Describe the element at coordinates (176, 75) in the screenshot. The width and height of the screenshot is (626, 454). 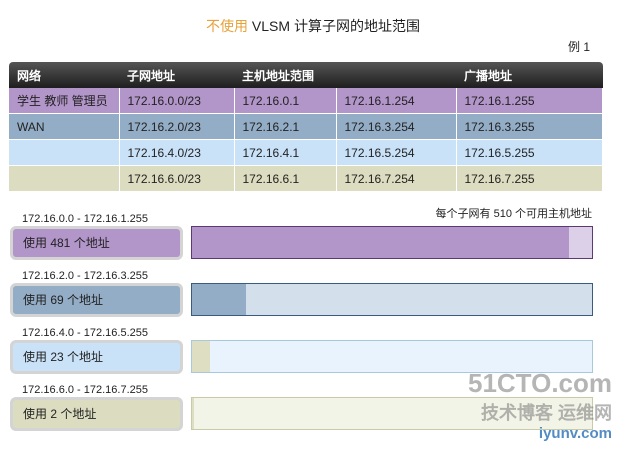
I see `header-subnet: 子网地址` at that location.